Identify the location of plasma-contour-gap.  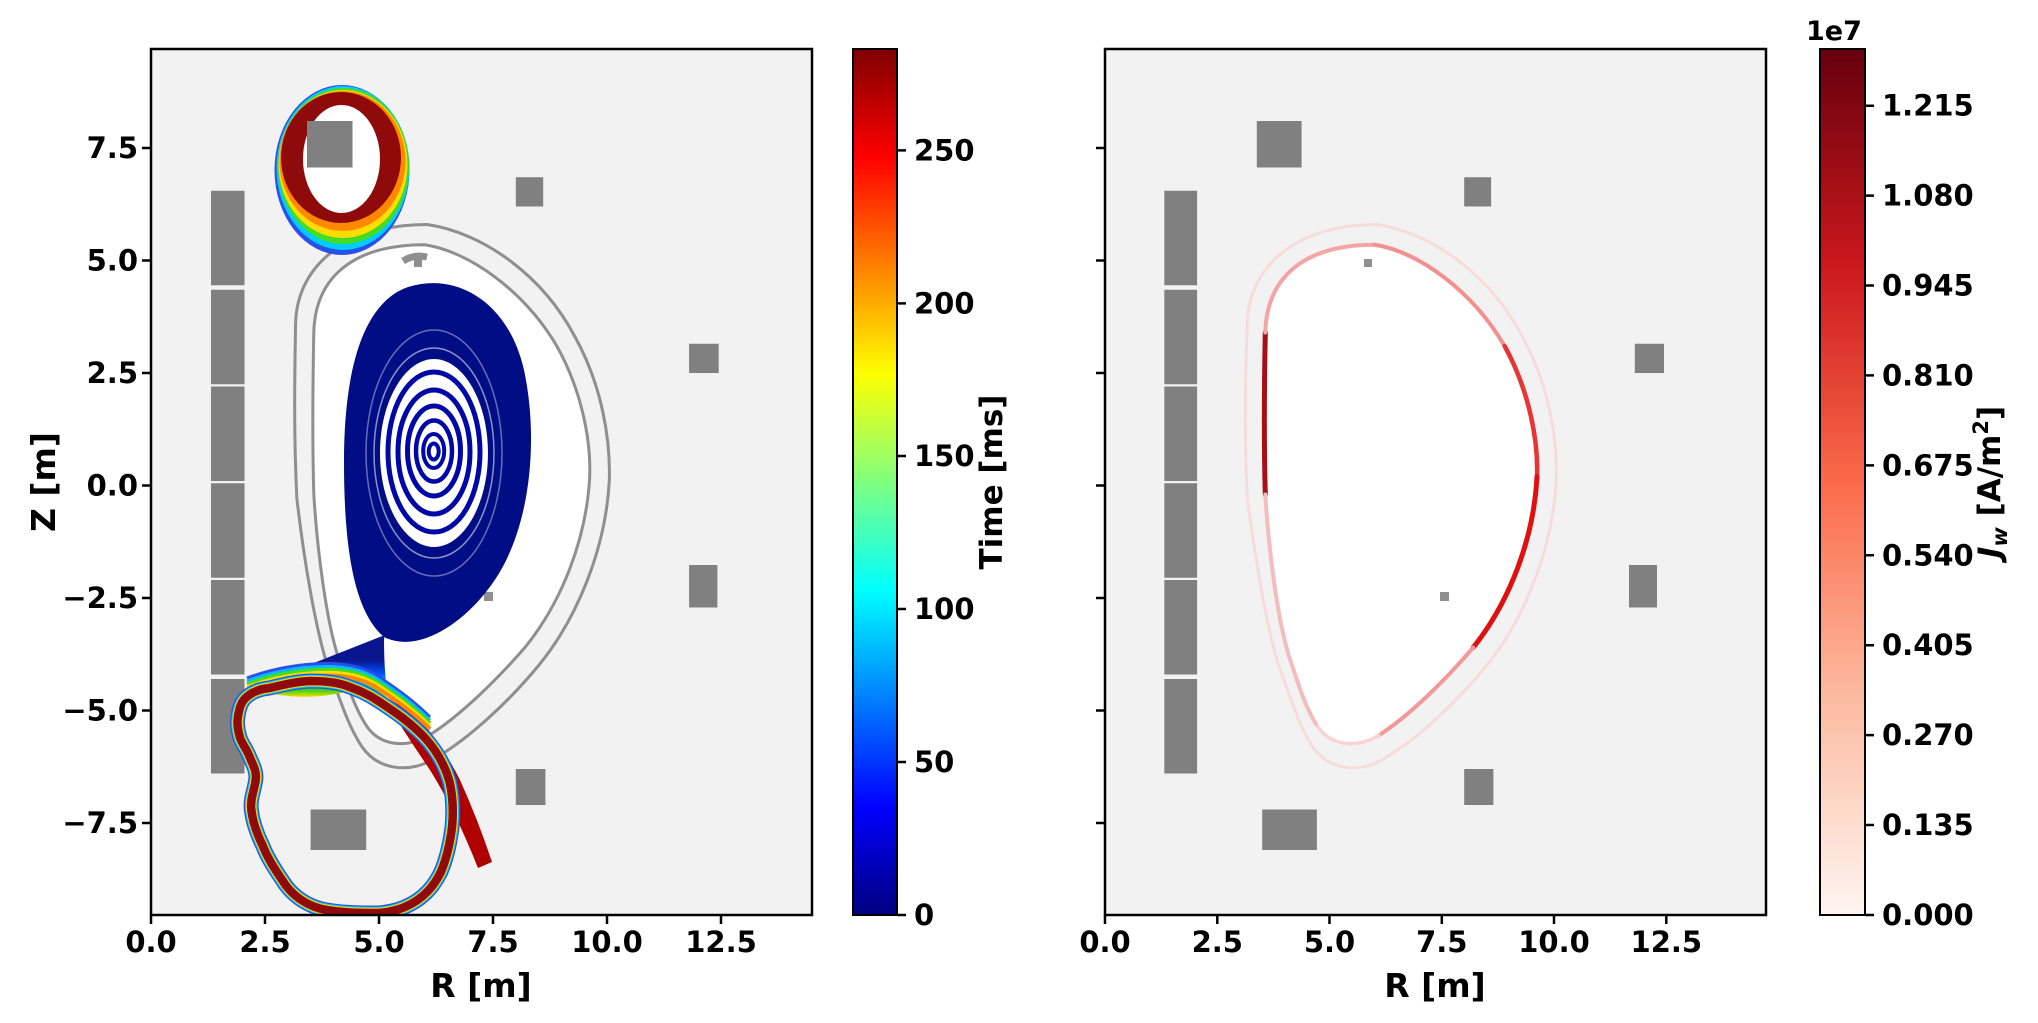
(434, 453).